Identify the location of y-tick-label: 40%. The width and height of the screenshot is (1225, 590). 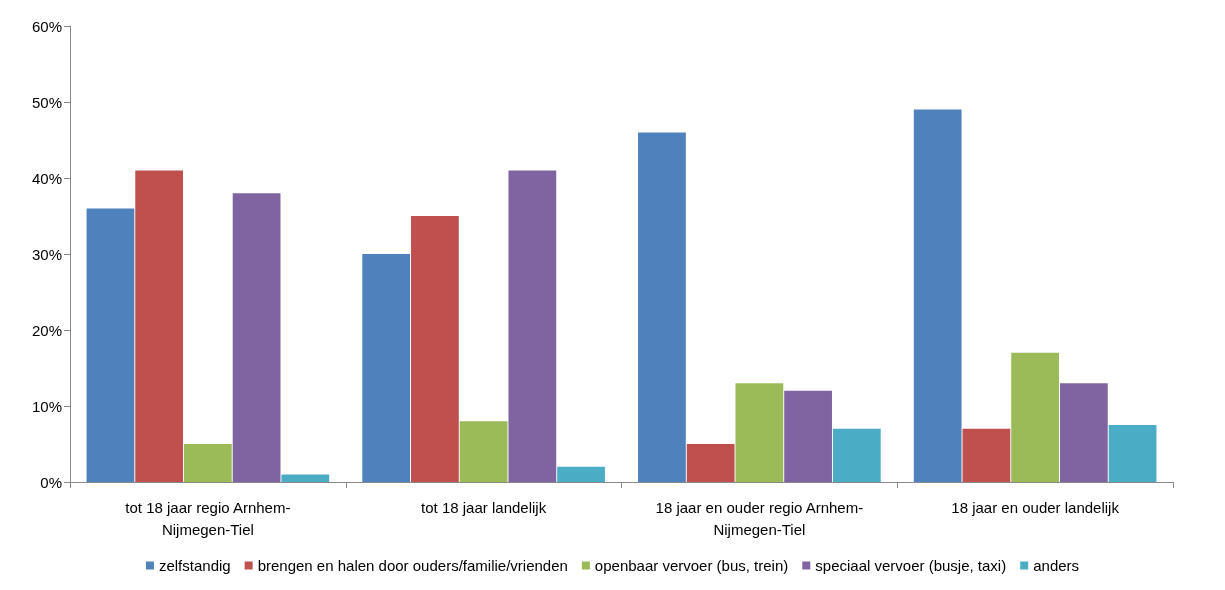
(46, 178).